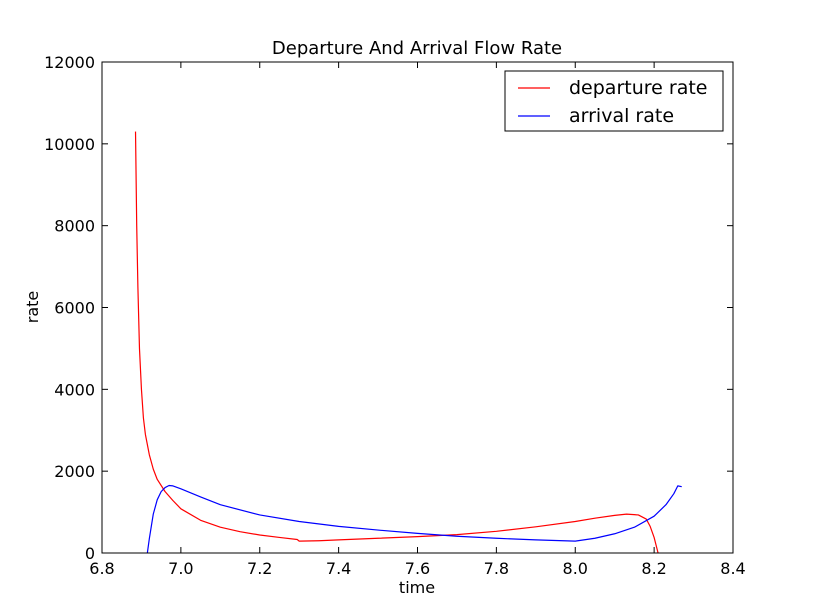  Describe the element at coordinates (32, 307) in the screenshot. I see `y-axis-label: rate` at that location.